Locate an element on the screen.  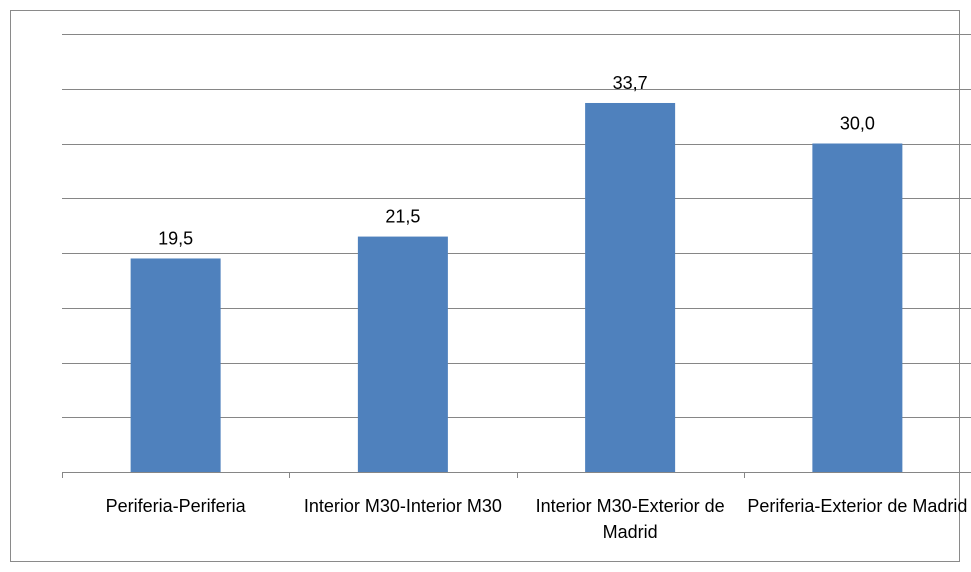
data-label: 30,0 is located at coordinates (857, 124).